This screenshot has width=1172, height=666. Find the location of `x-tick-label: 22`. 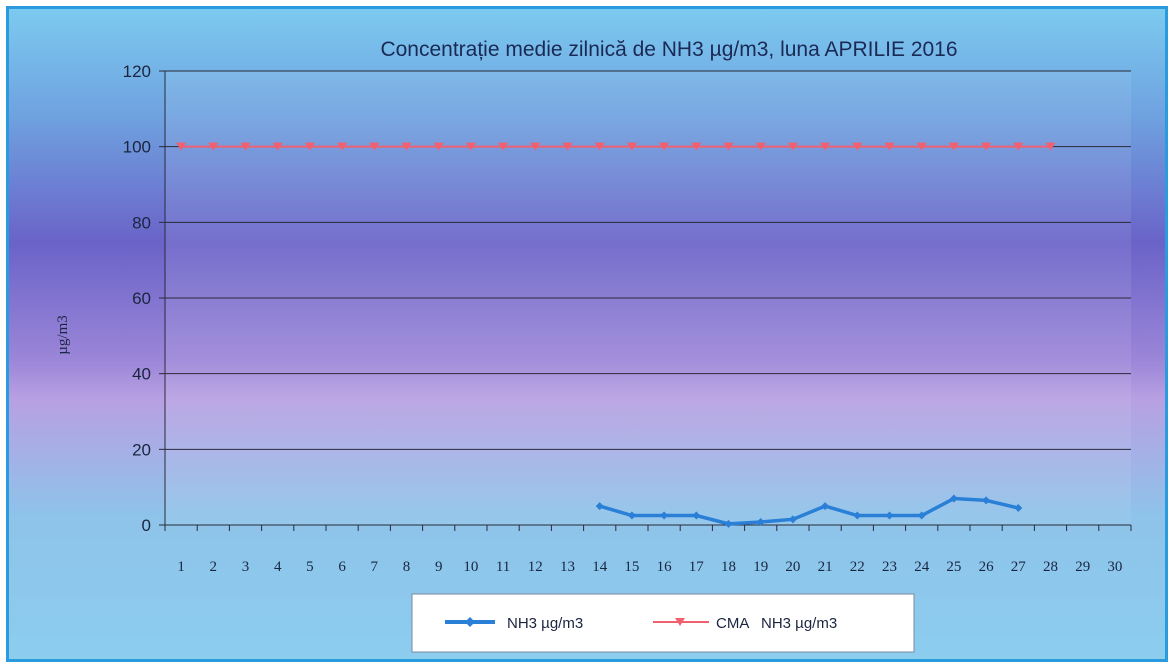

x-tick-label: 22 is located at coordinates (857, 567).